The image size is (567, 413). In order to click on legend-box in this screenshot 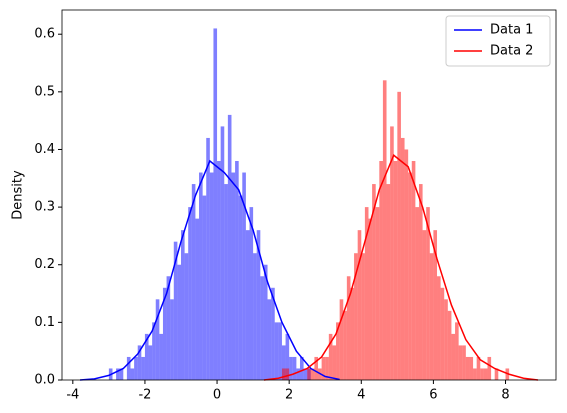, I will do `click(498, 41)`.